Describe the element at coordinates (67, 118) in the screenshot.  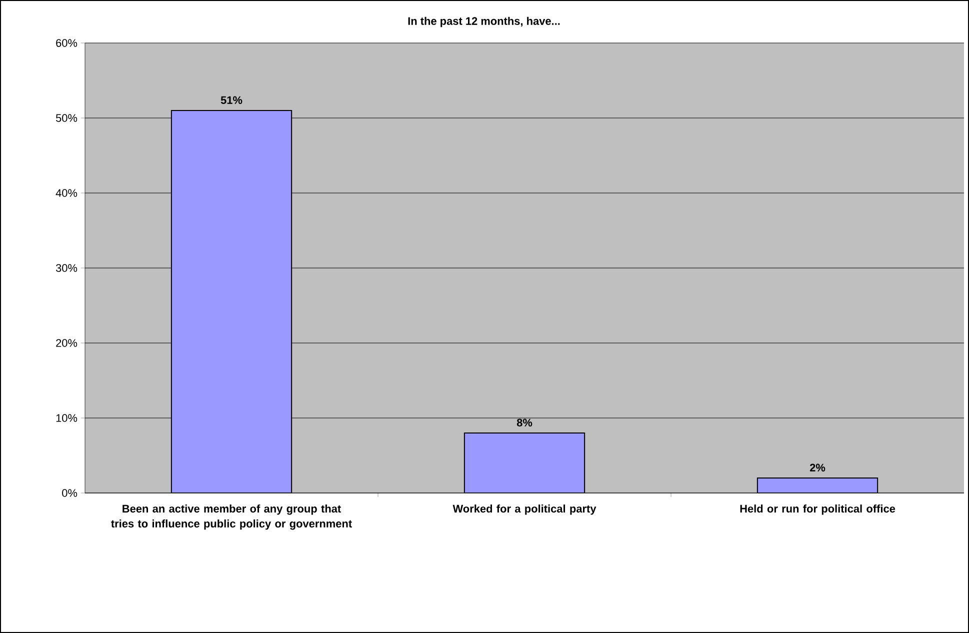
I see `y-tick-label: 50%` at that location.